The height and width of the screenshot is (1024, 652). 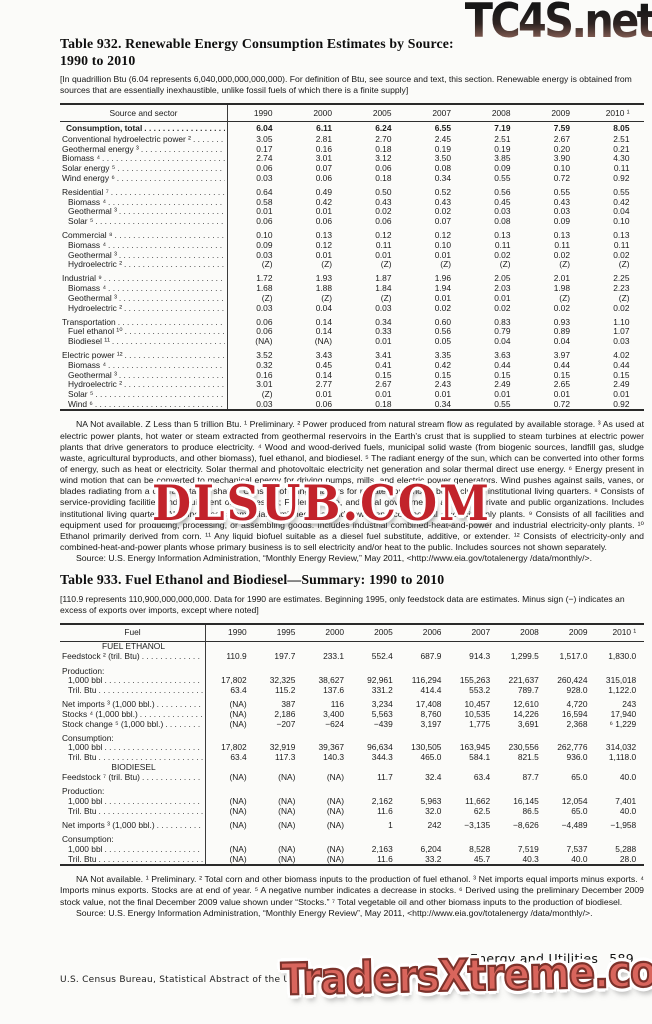 I want to click on value-cell: 16,145, so click(x=526, y=801).